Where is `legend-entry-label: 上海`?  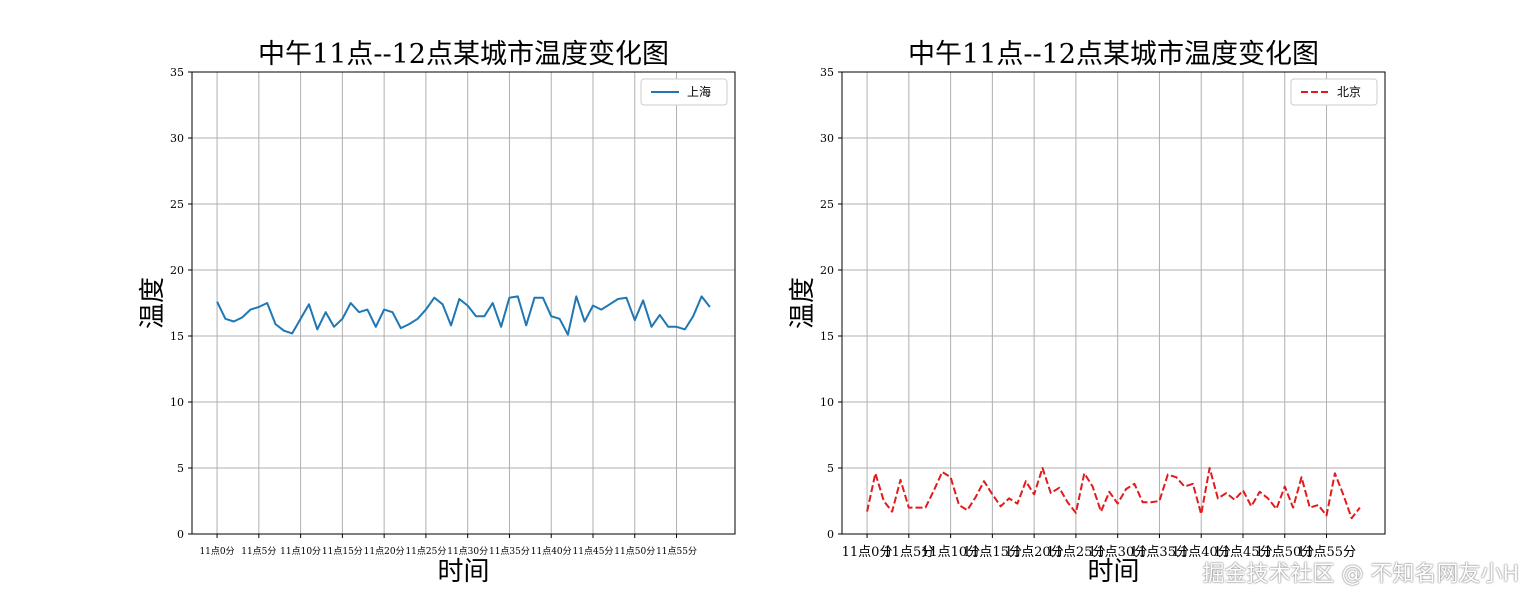
legend-entry-label: 上海 is located at coordinates (699, 91).